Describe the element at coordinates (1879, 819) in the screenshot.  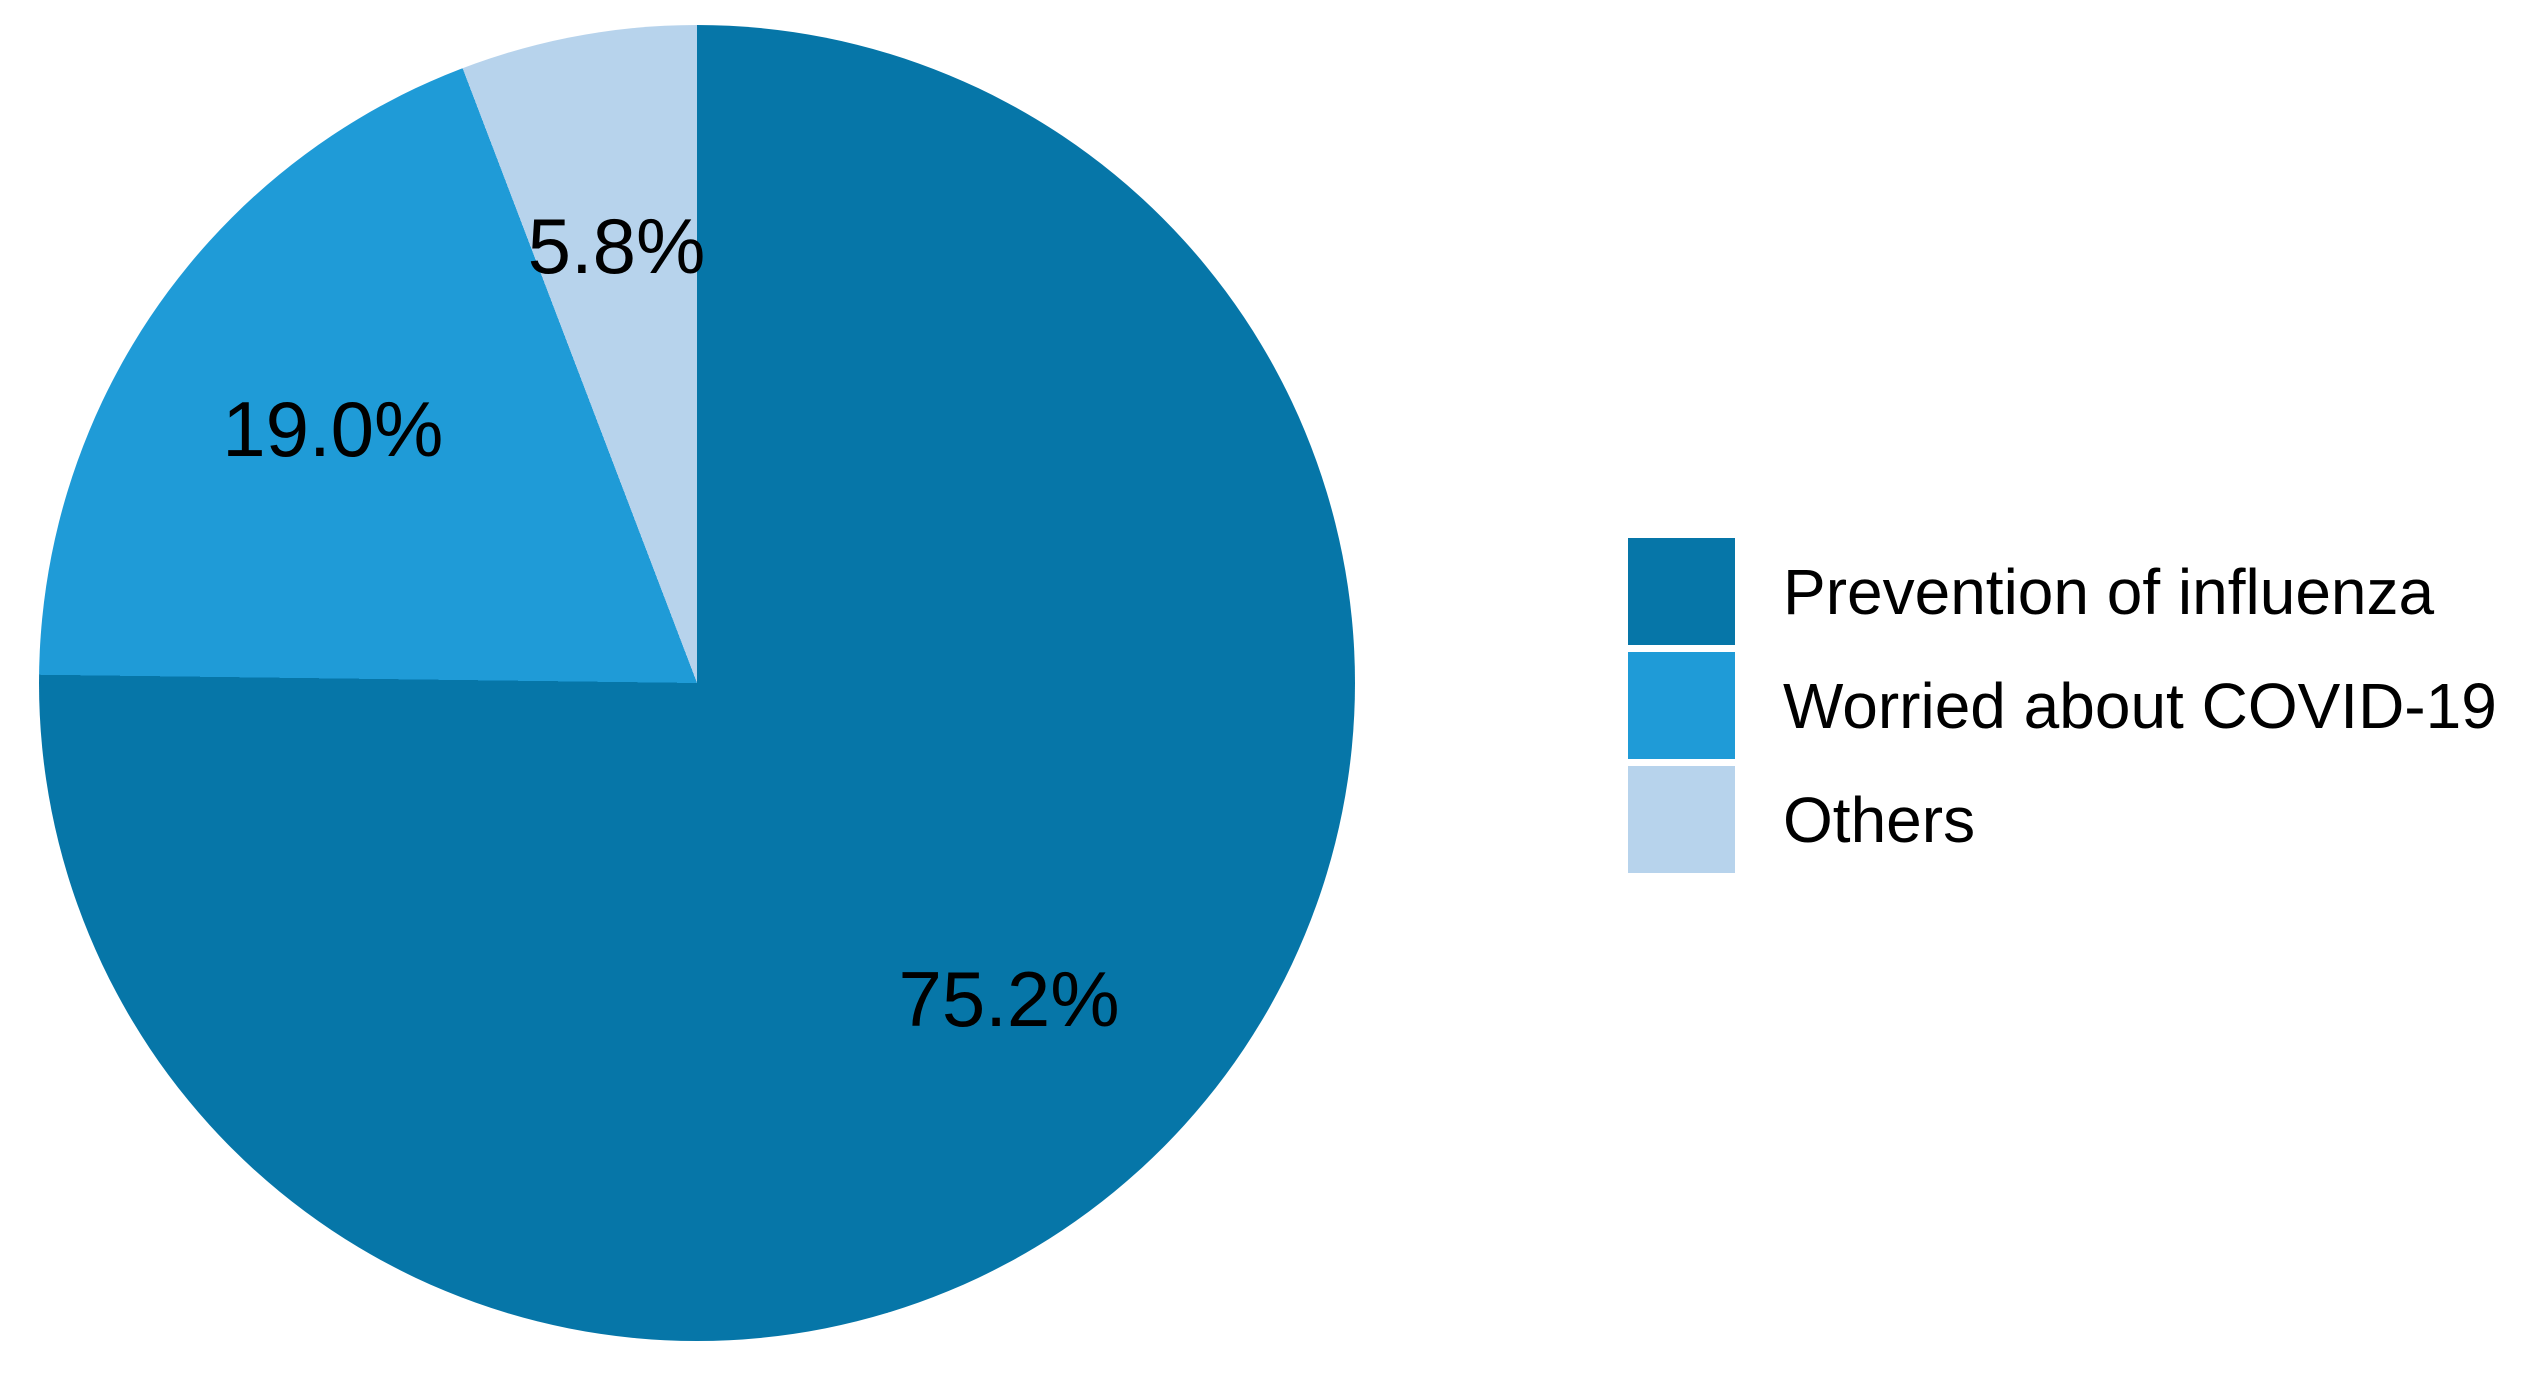
I see `legend-label: Others` at that location.